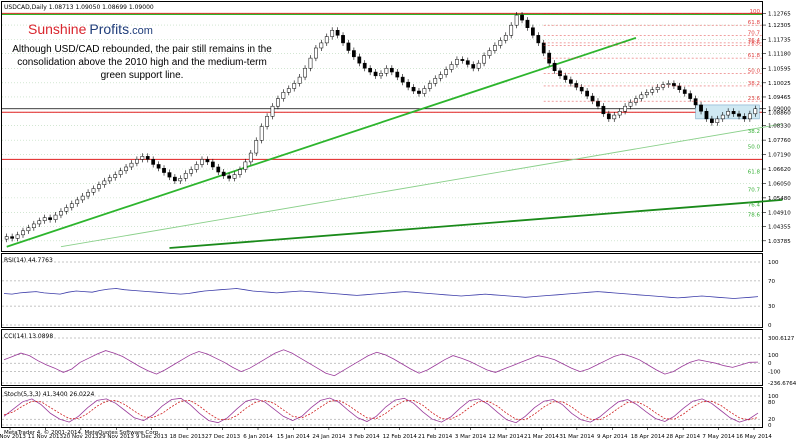 This screenshot has width=800, height=440. Describe the element at coordinates (381, 293) in the screenshot. I see `rsi-line` at that location.